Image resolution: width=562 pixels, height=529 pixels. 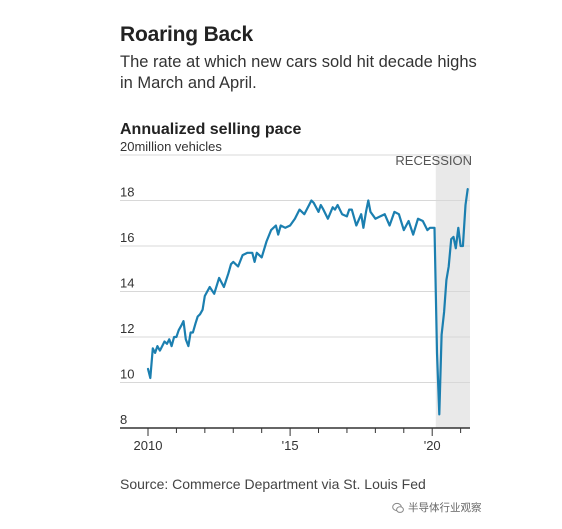 I want to click on wechat-icon, so click(x=398, y=507).